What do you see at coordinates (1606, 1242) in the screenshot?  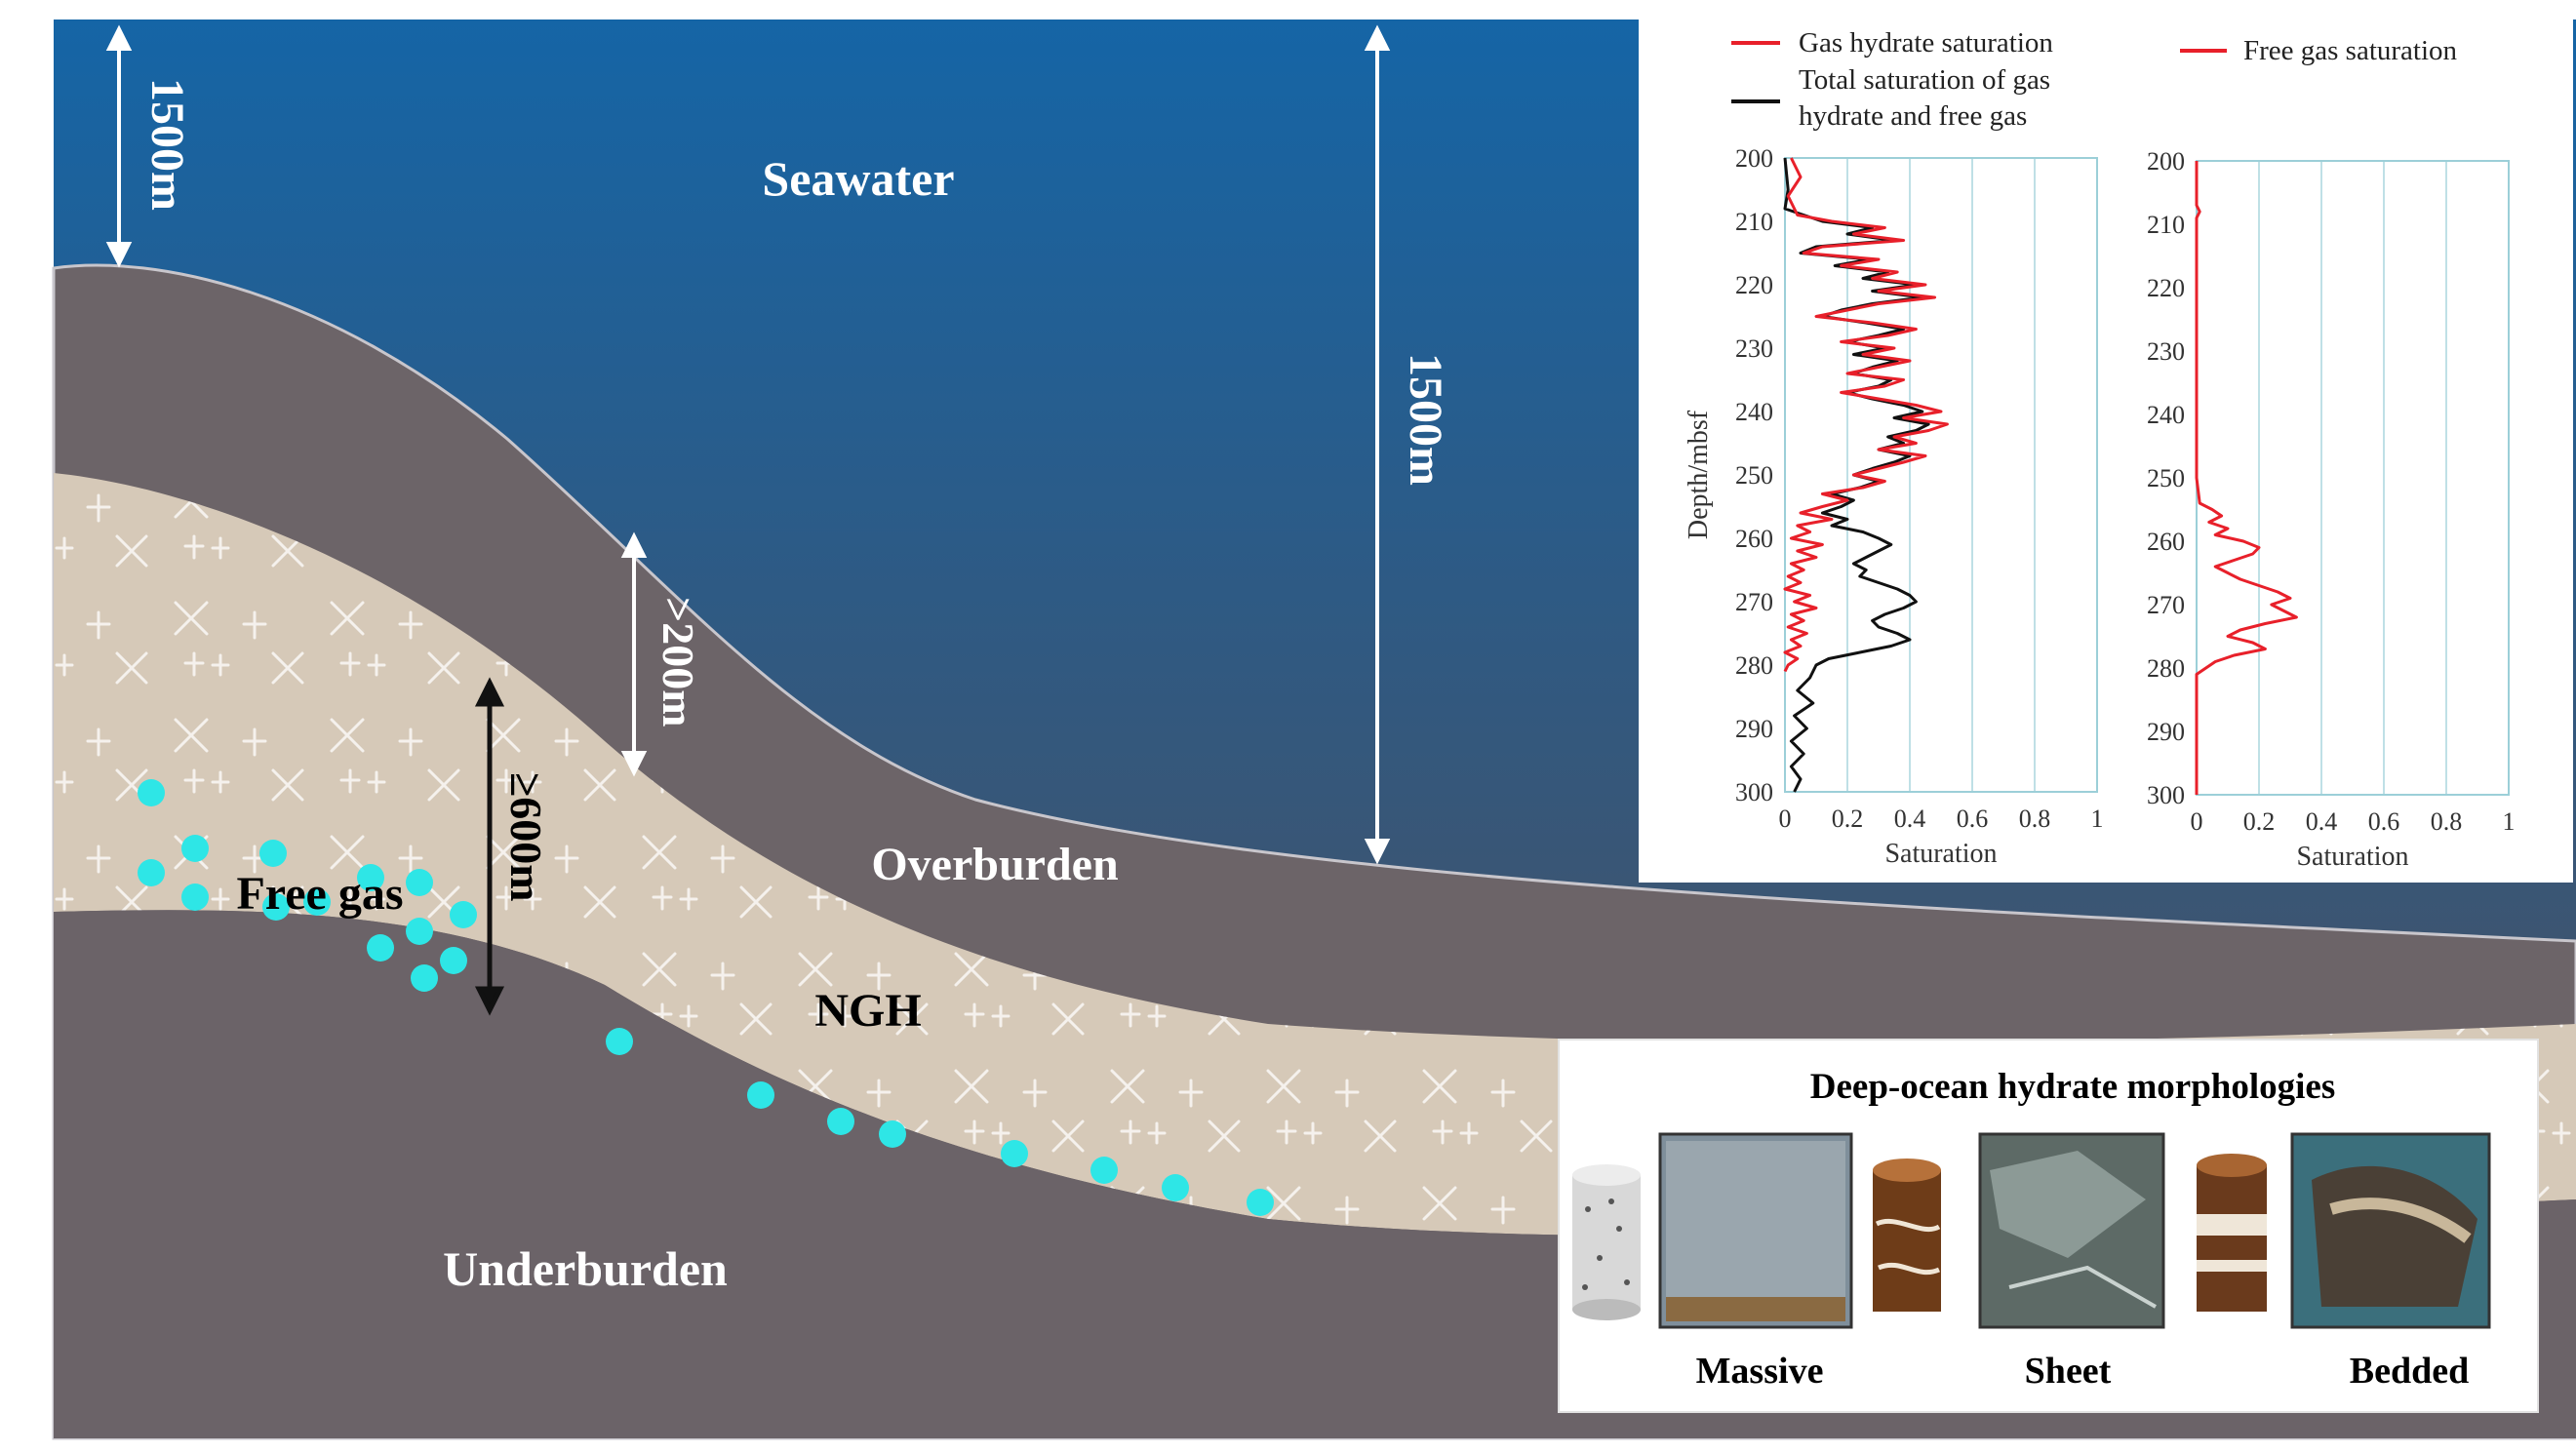 I see `massive-core-icon` at bounding box center [1606, 1242].